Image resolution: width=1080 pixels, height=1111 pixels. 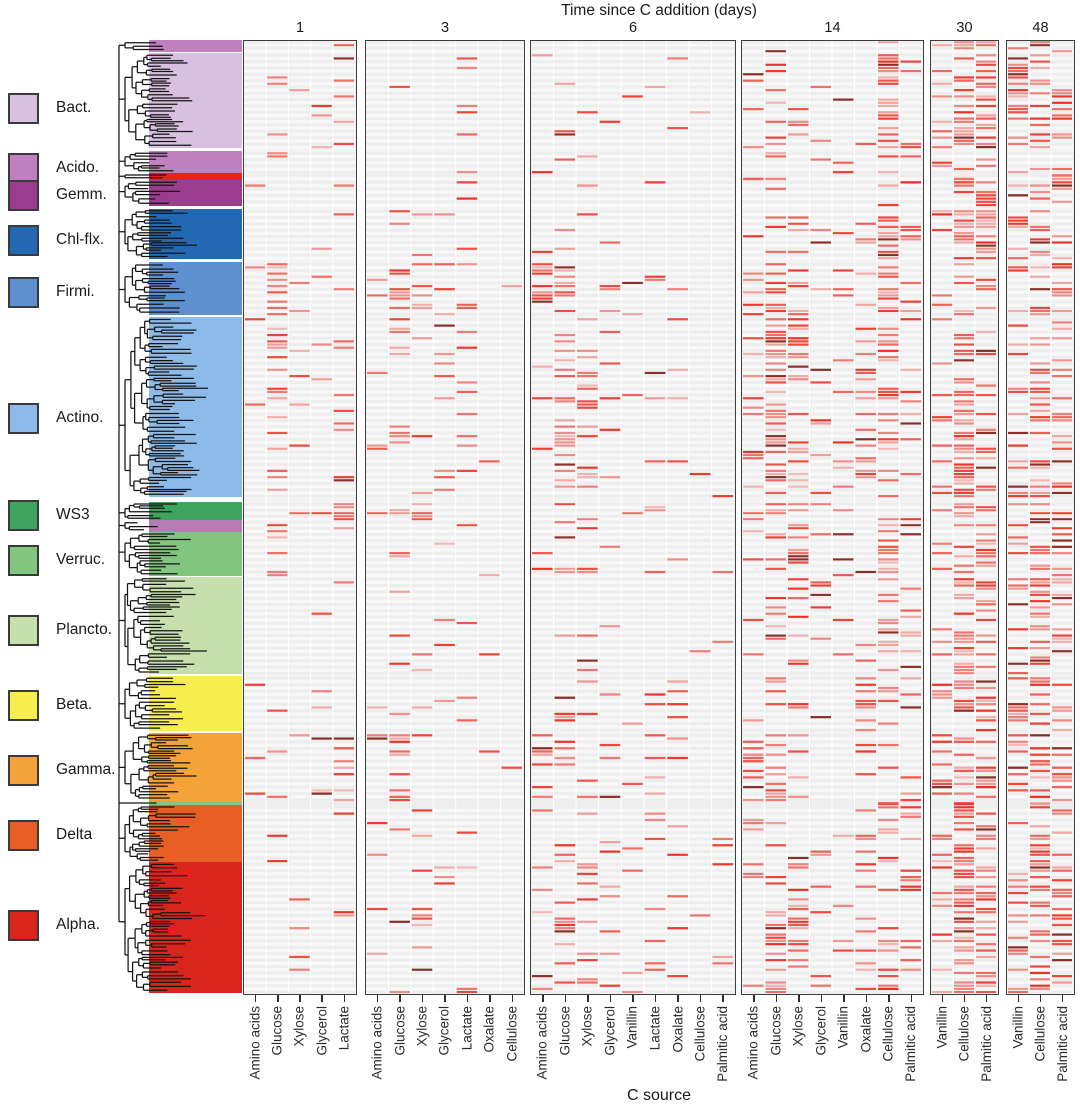 I want to click on panel-day-label-3: 3, so click(x=445, y=28).